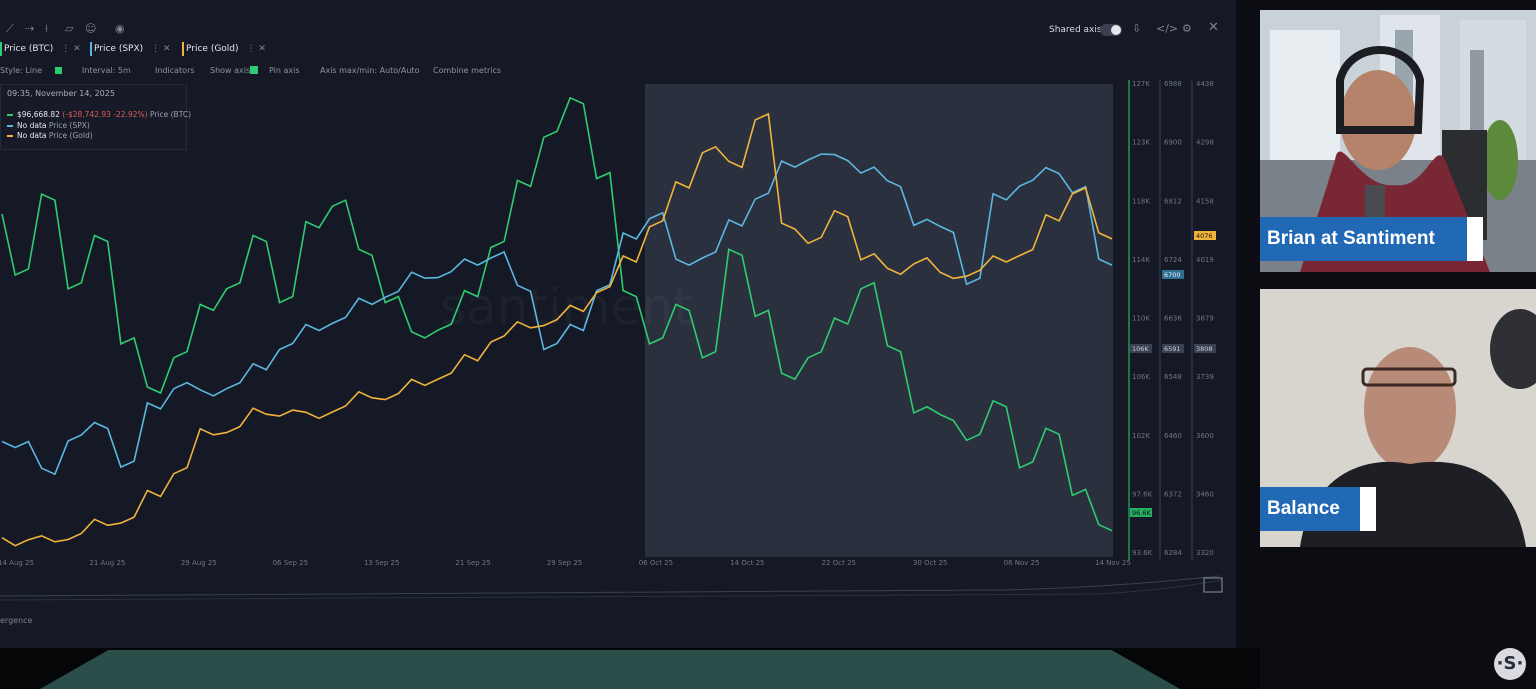  Describe the element at coordinates (119, 49) in the screenshot. I see `tab-label: Price (SPX)` at that location.